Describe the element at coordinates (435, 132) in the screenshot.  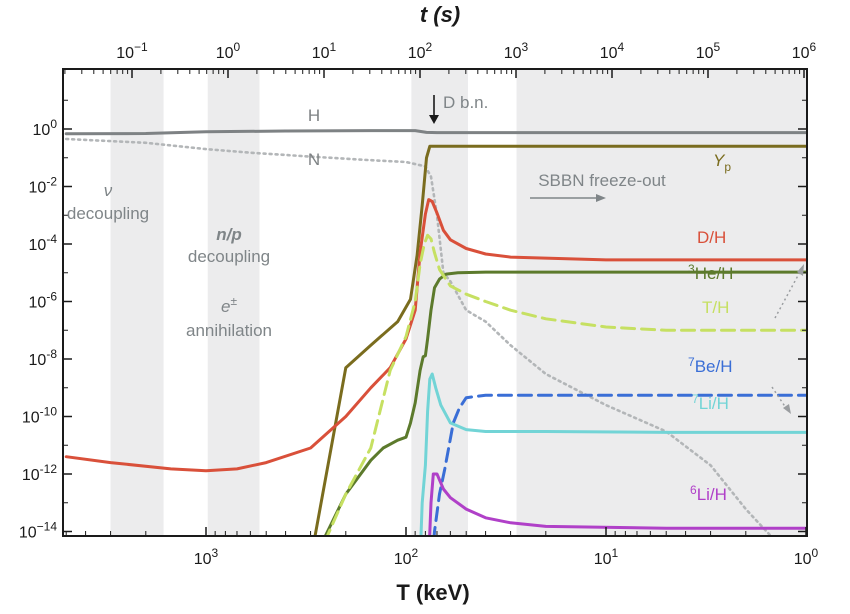
I see `series-h` at that location.